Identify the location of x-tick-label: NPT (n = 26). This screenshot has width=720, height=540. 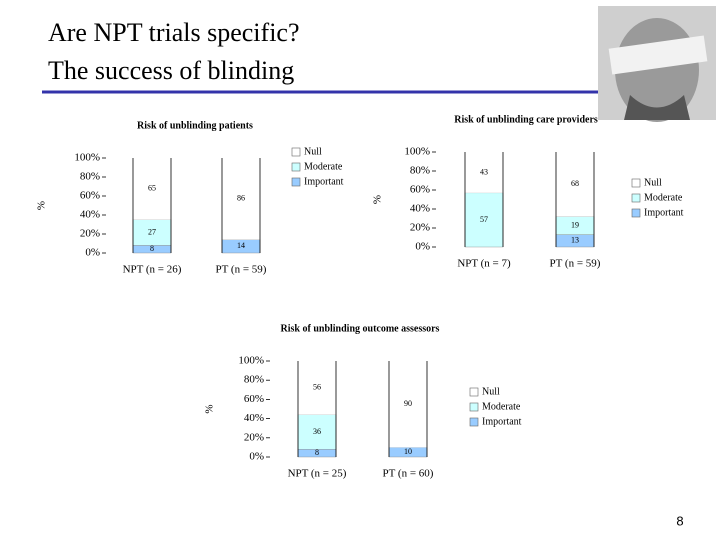
(152, 270).